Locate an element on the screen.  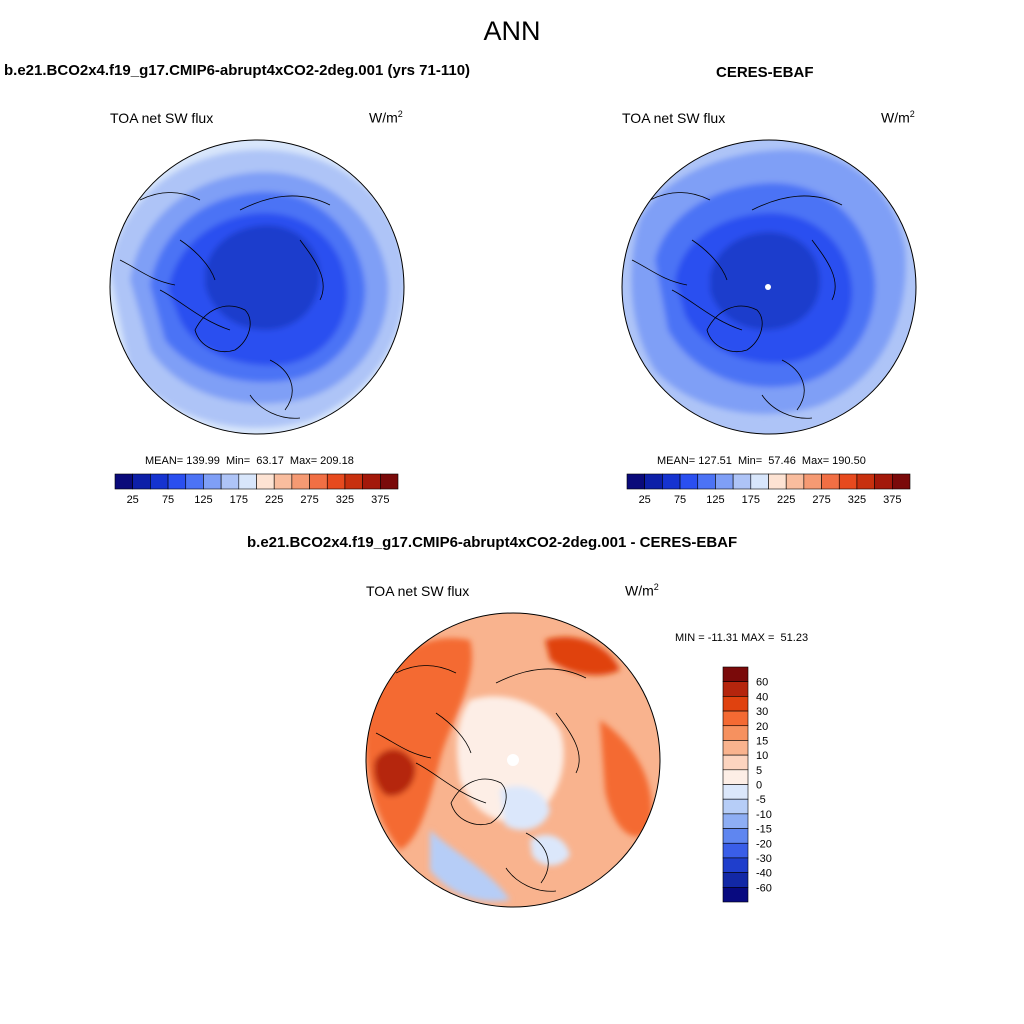
diff-pole-marker is located at coordinates (513, 760).